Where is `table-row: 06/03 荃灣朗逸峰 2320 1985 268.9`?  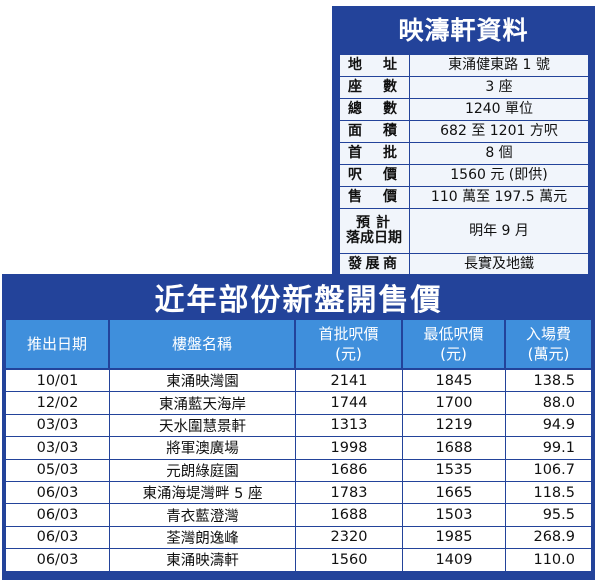 table-row: 06/03 荃灣朗逸峰 2320 1985 268.9 is located at coordinates (298, 538).